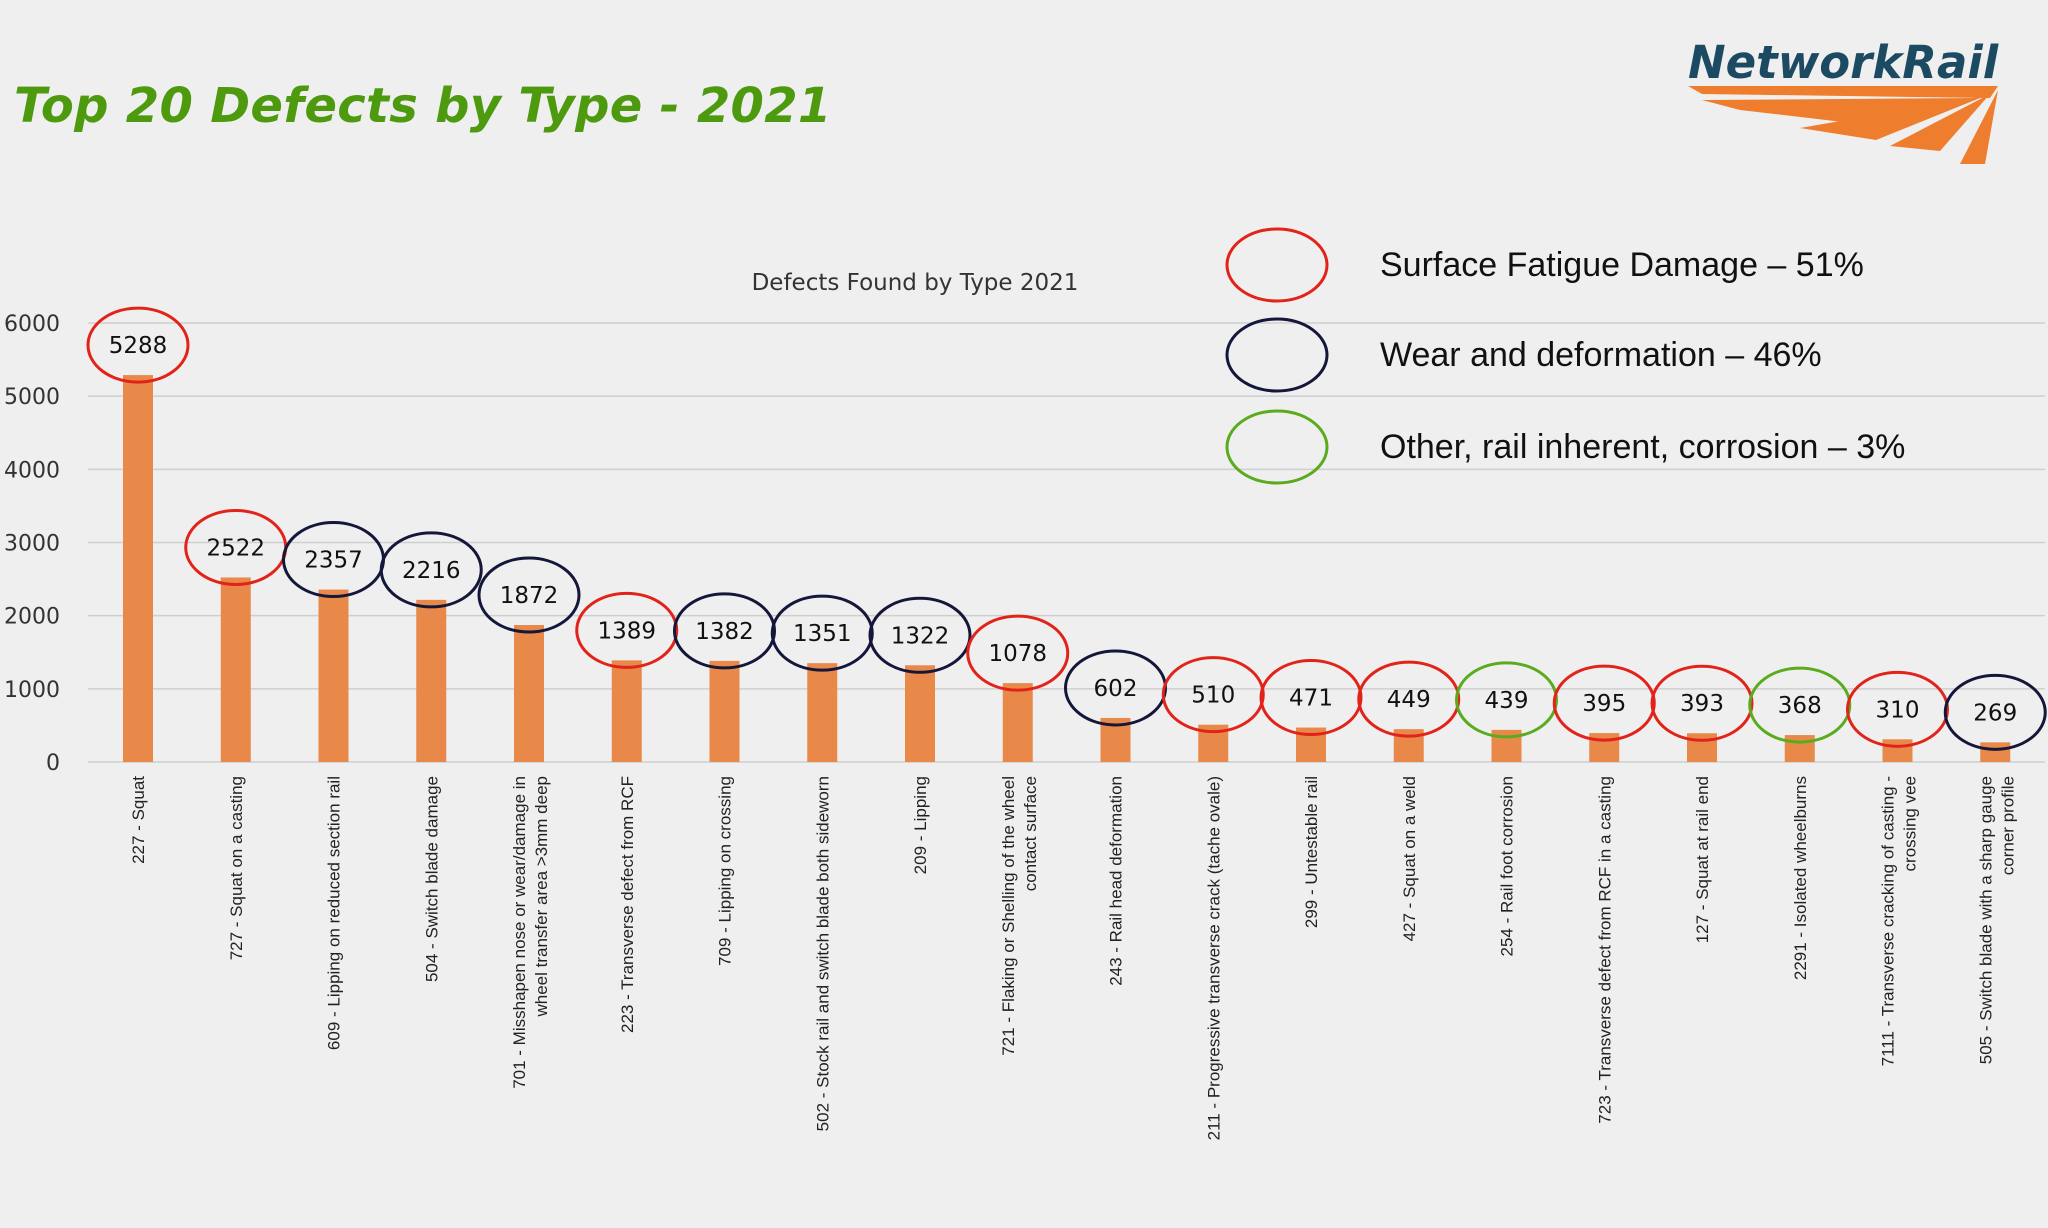  I want to click on data-label: 1078, so click(1017, 654).